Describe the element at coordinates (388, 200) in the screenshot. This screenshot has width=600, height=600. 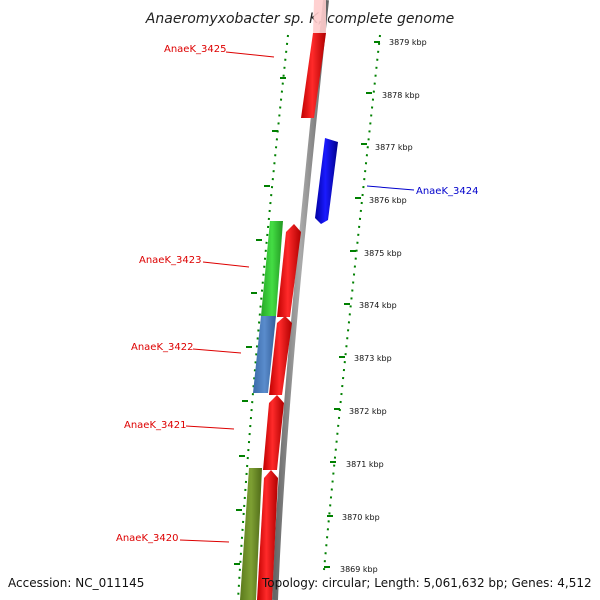
I see `tick-label-3876: 3876 kbp` at that location.